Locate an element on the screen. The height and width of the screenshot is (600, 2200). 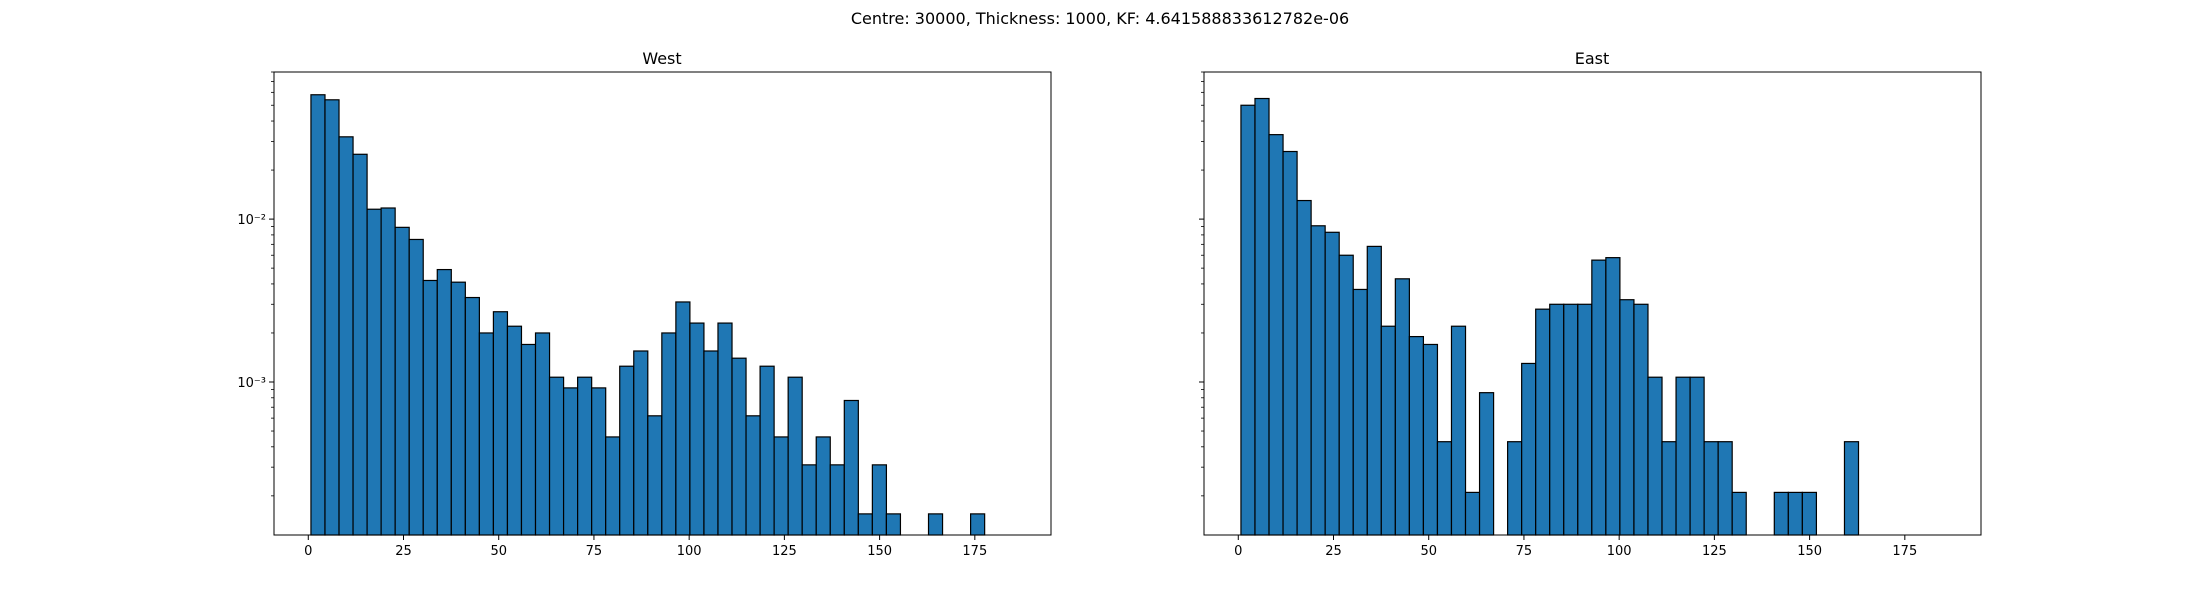
west-x-tick-label: 100 is located at coordinates (689, 551).